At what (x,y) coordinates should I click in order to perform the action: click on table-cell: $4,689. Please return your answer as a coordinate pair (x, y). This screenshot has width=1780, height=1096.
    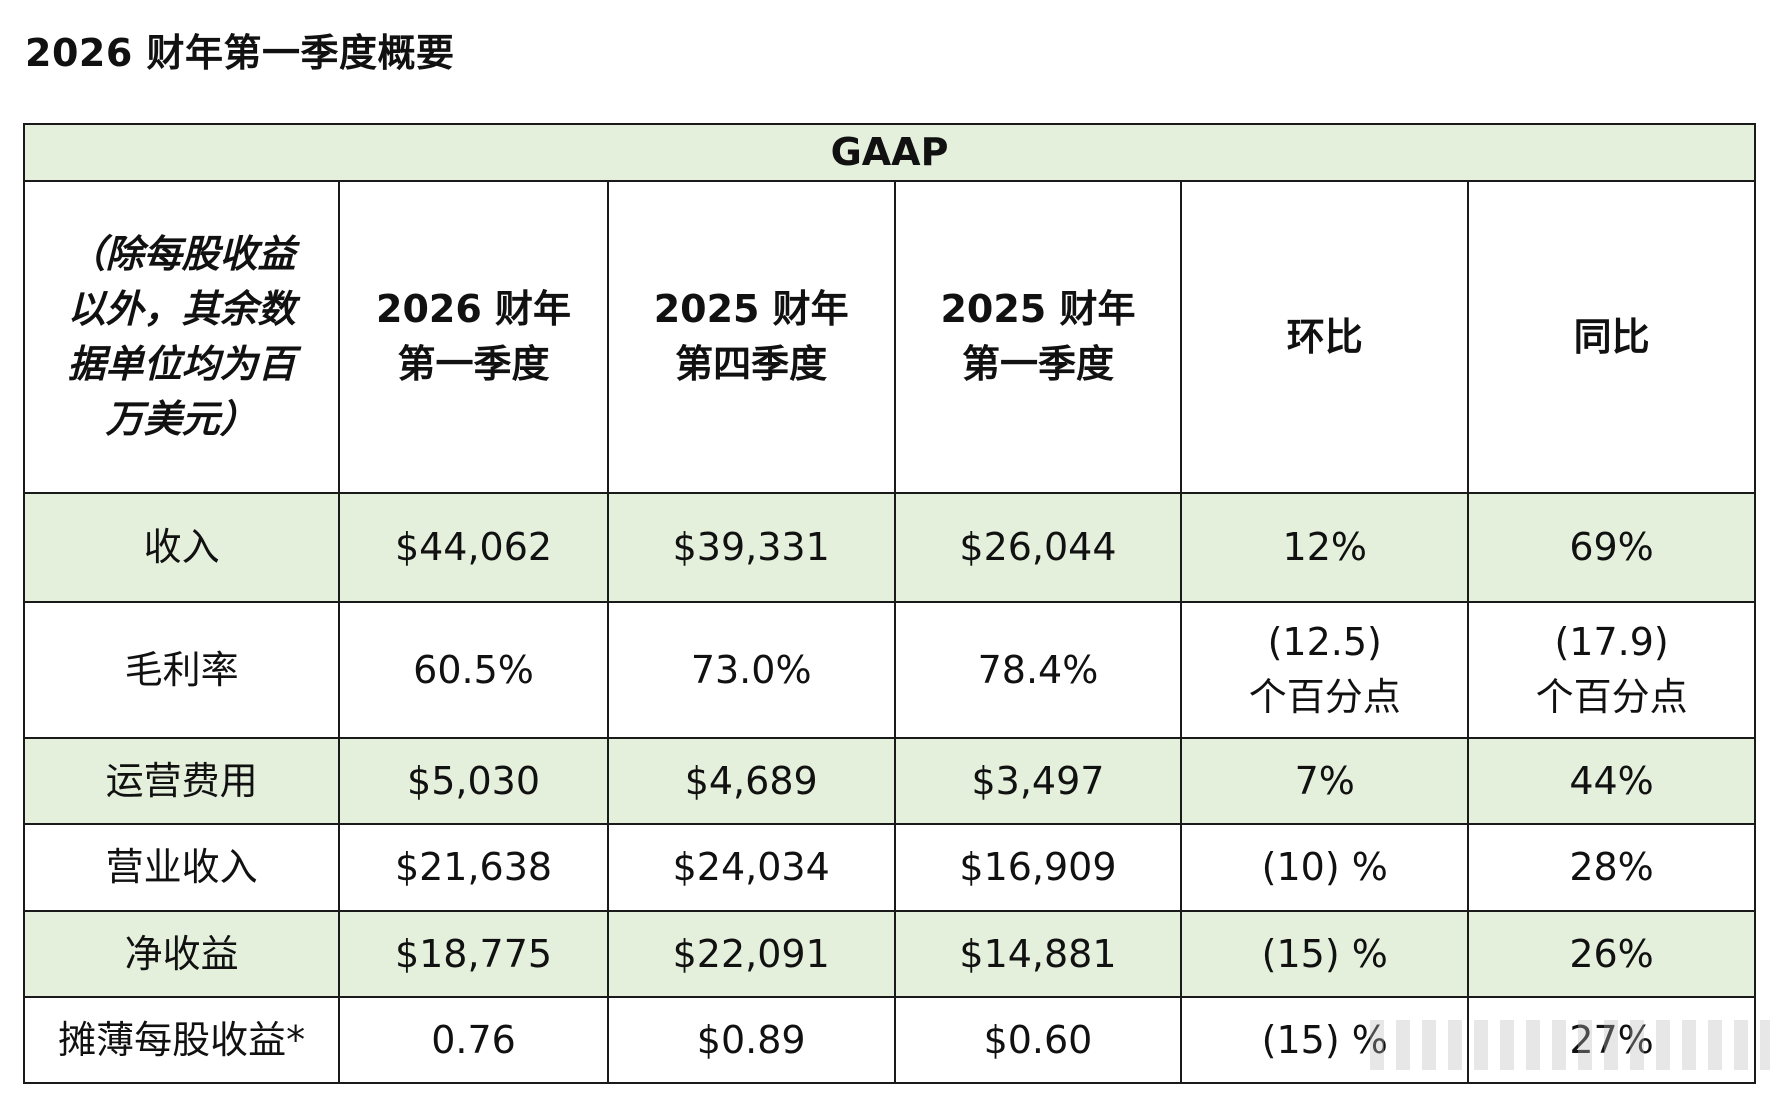
    Looking at the image, I should click on (751, 781).